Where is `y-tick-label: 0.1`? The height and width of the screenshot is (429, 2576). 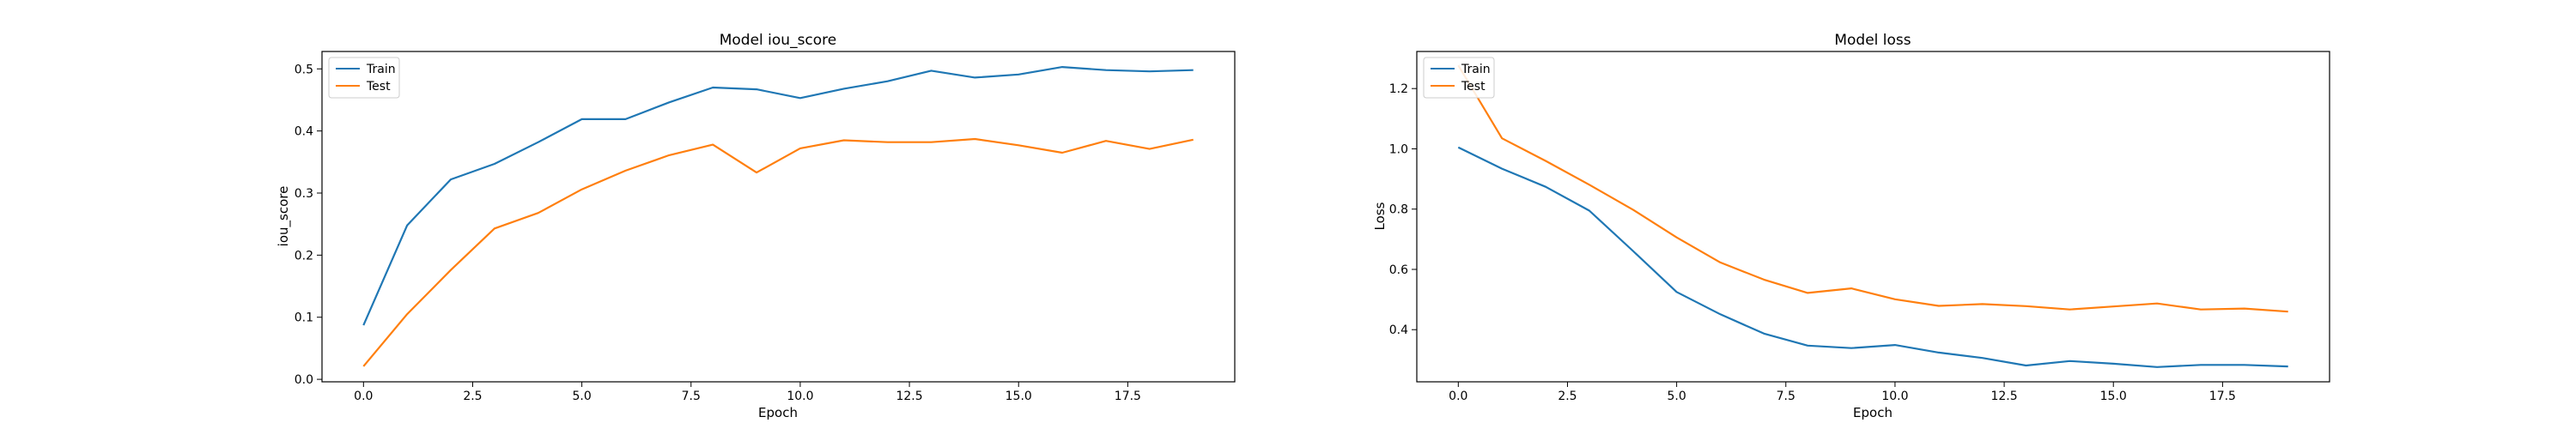
y-tick-label: 0.1 is located at coordinates (304, 318).